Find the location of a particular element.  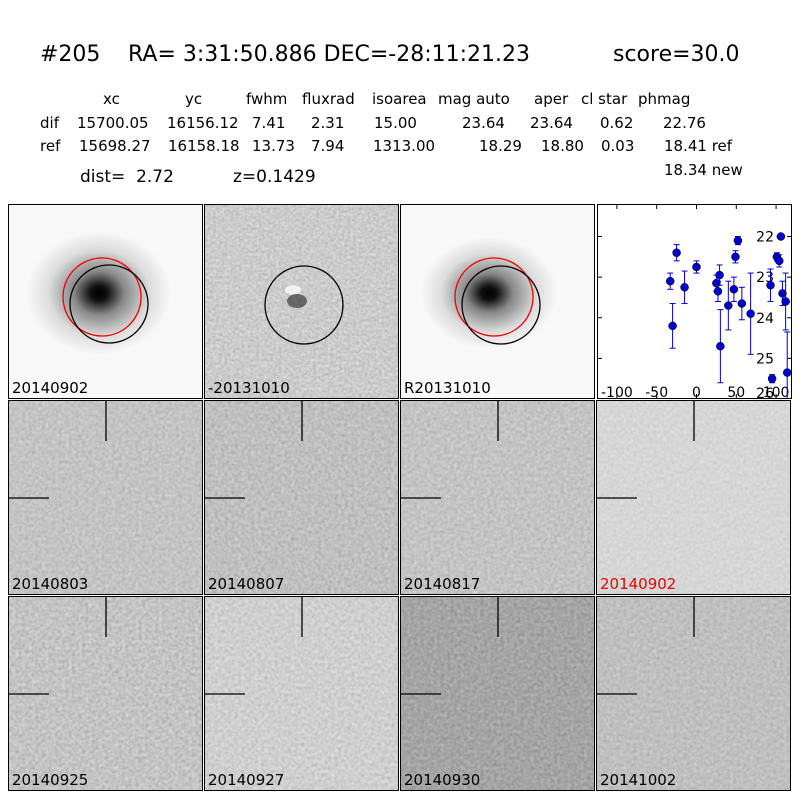

ref-xc: 15698.27 is located at coordinates (115, 146).